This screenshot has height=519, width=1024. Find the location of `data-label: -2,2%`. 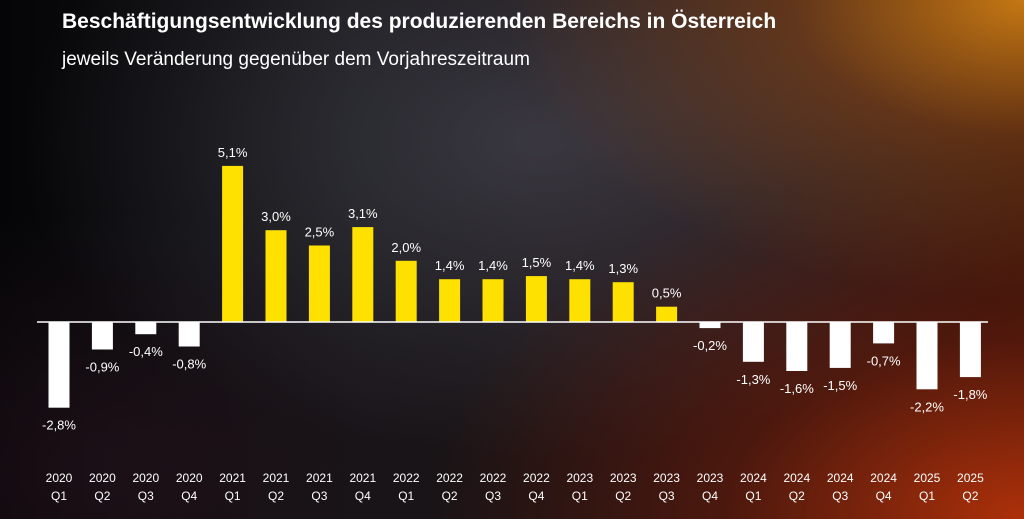

data-label: -2,2% is located at coordinates (927, 406).